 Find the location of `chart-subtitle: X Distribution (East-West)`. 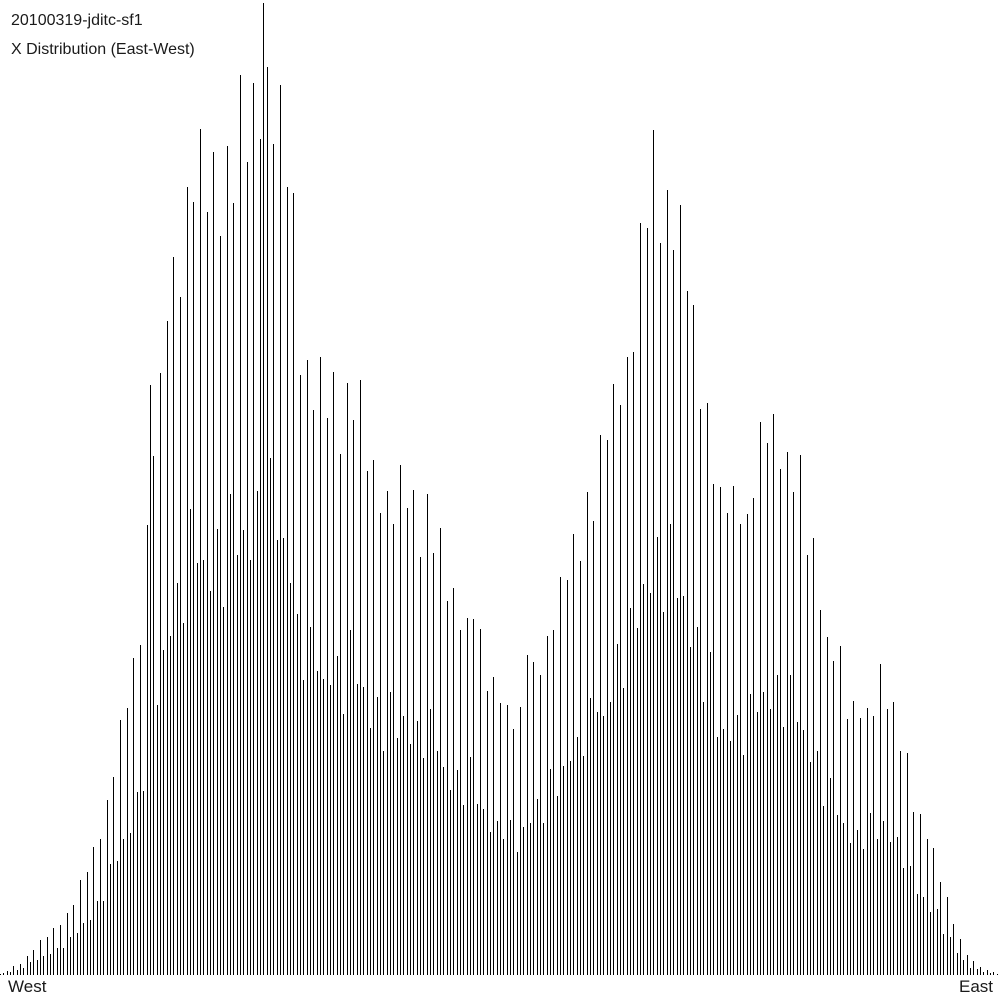

chart-subtitle: X Distribution (East-West) is located at coordinates (103, 49).